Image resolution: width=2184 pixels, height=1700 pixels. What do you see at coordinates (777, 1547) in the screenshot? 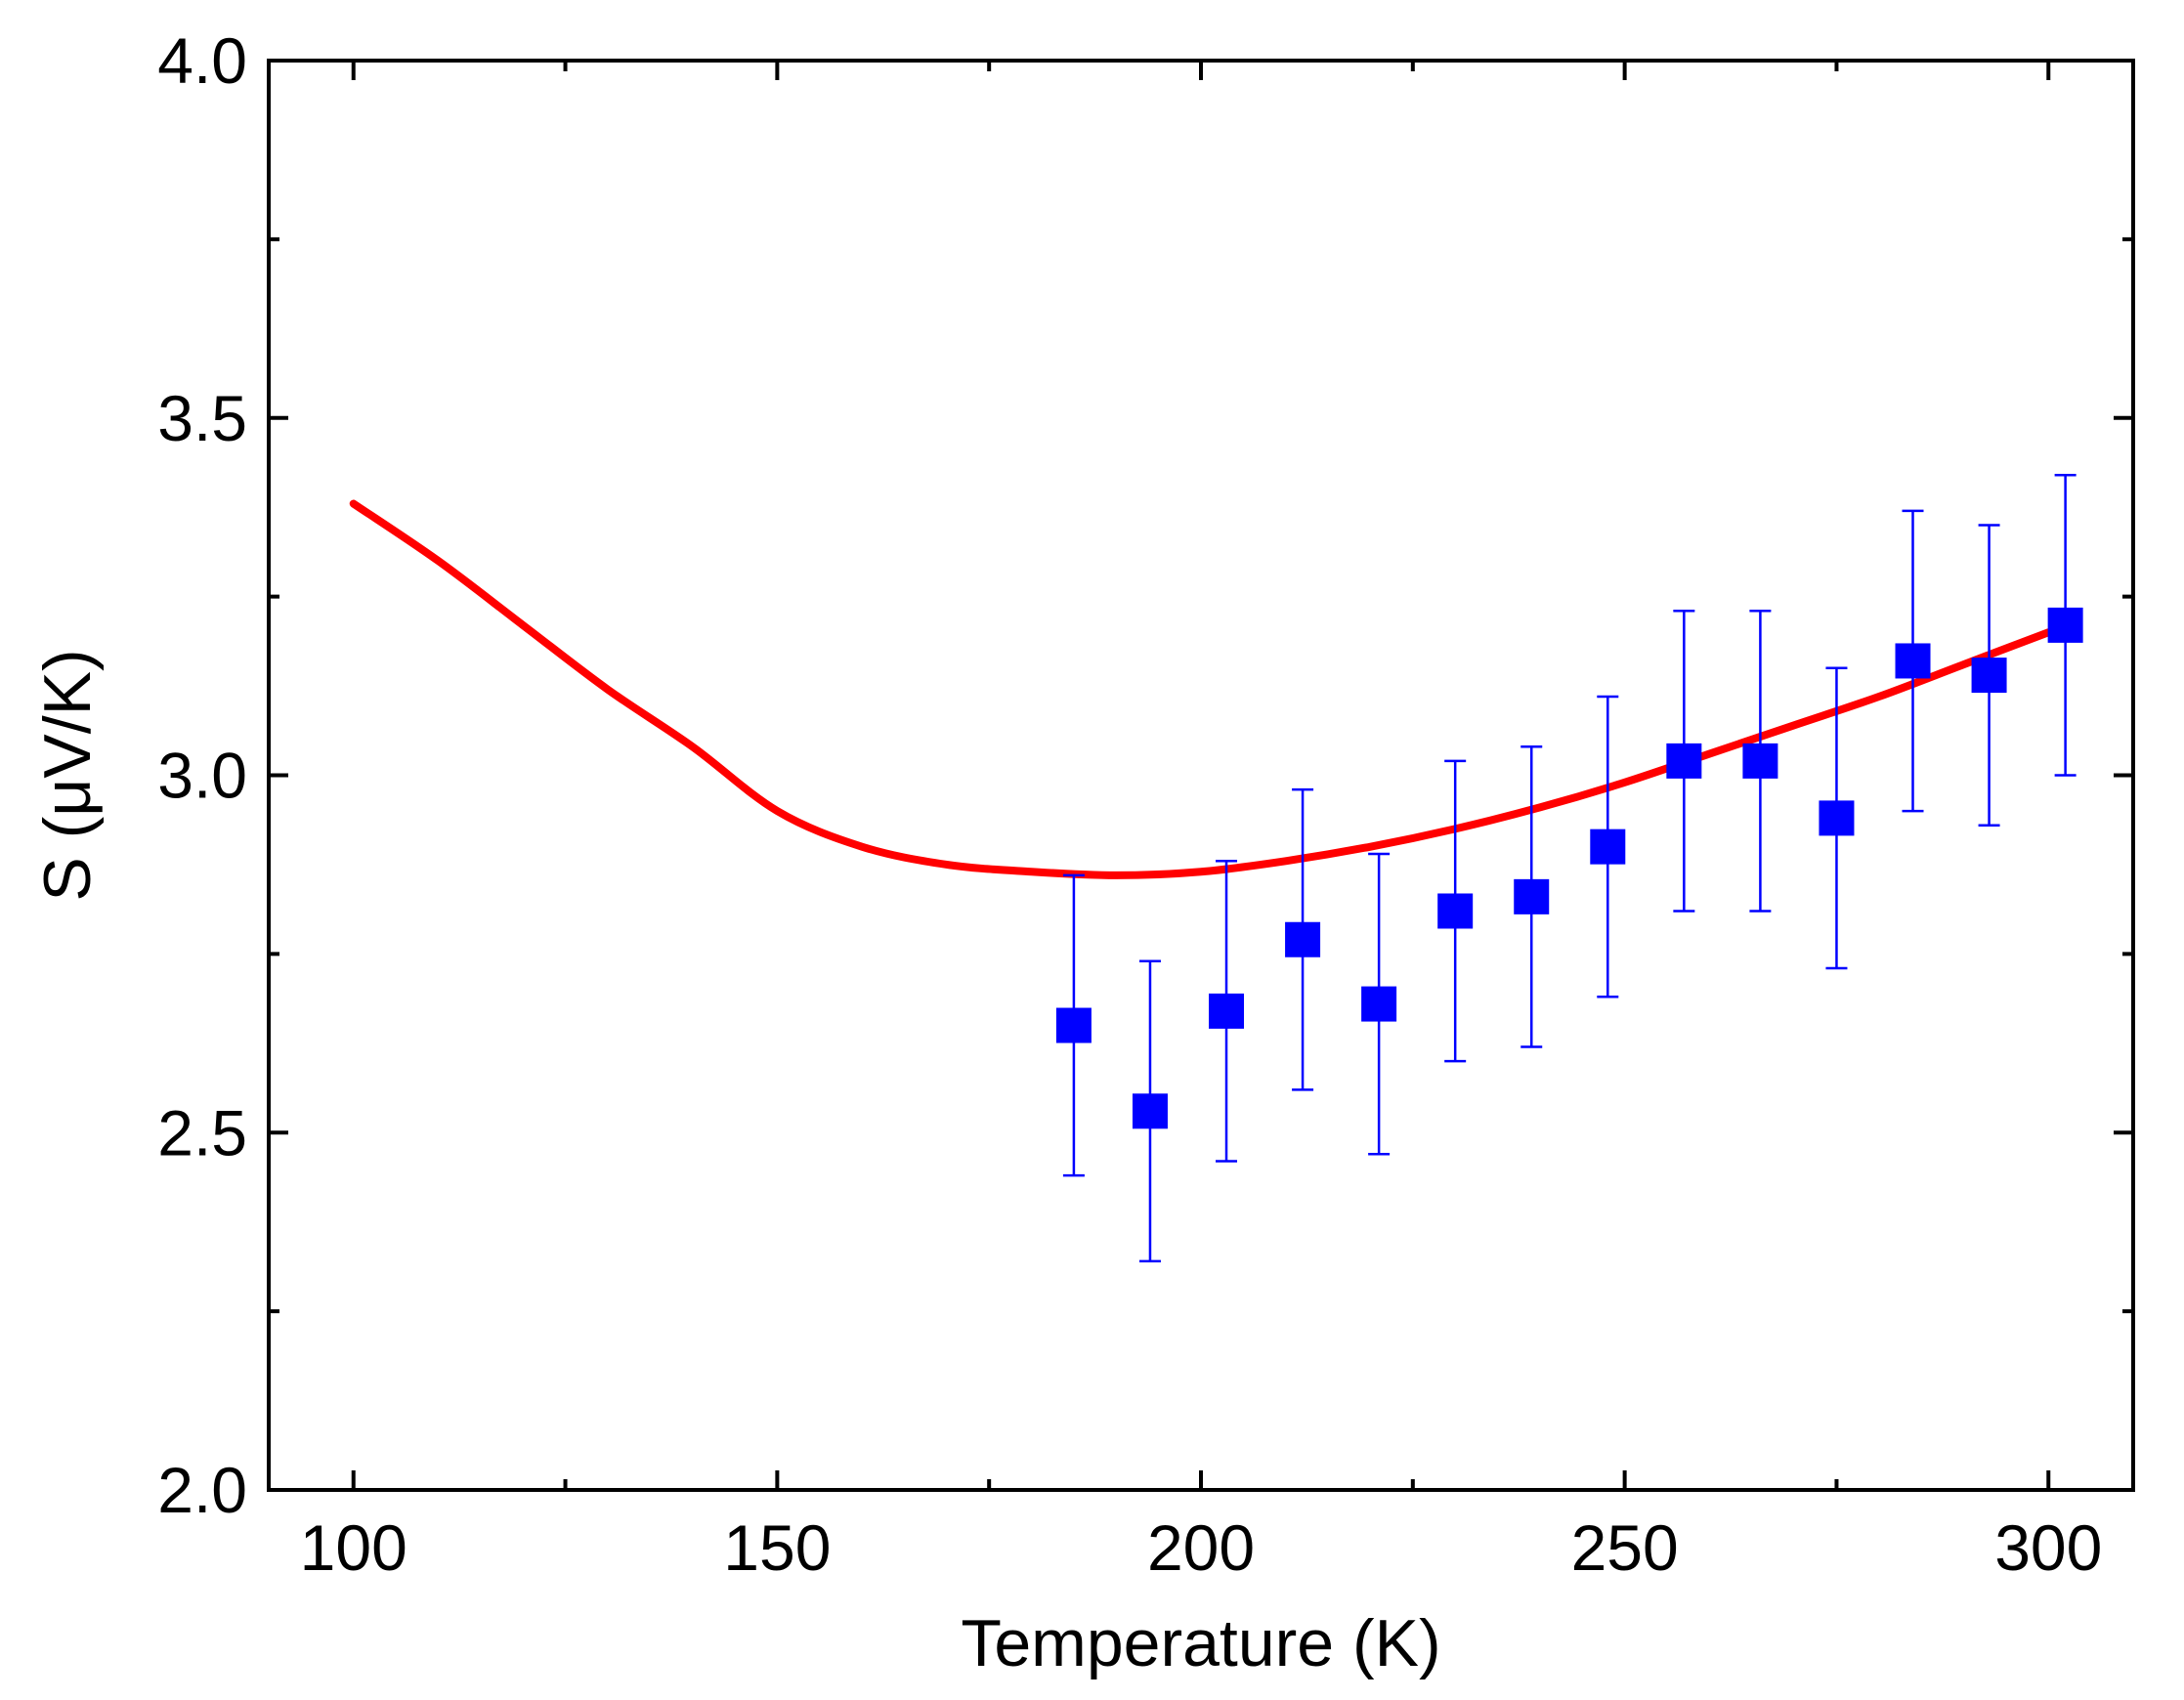
I see `x-tick-label: 150` at bounding box center [777, 1547].